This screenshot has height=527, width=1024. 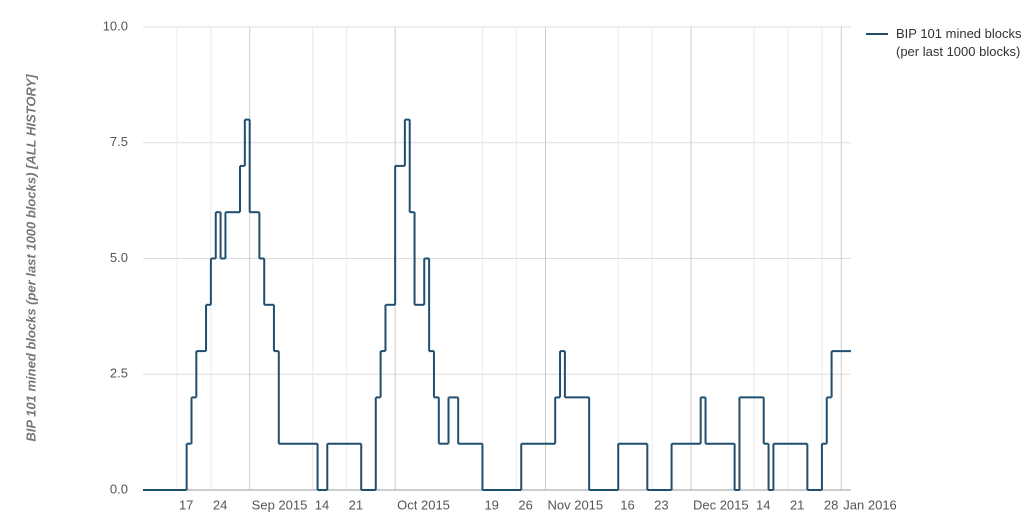 I want to click on y-tick-label: 7.5, so click(x=119, y=141).